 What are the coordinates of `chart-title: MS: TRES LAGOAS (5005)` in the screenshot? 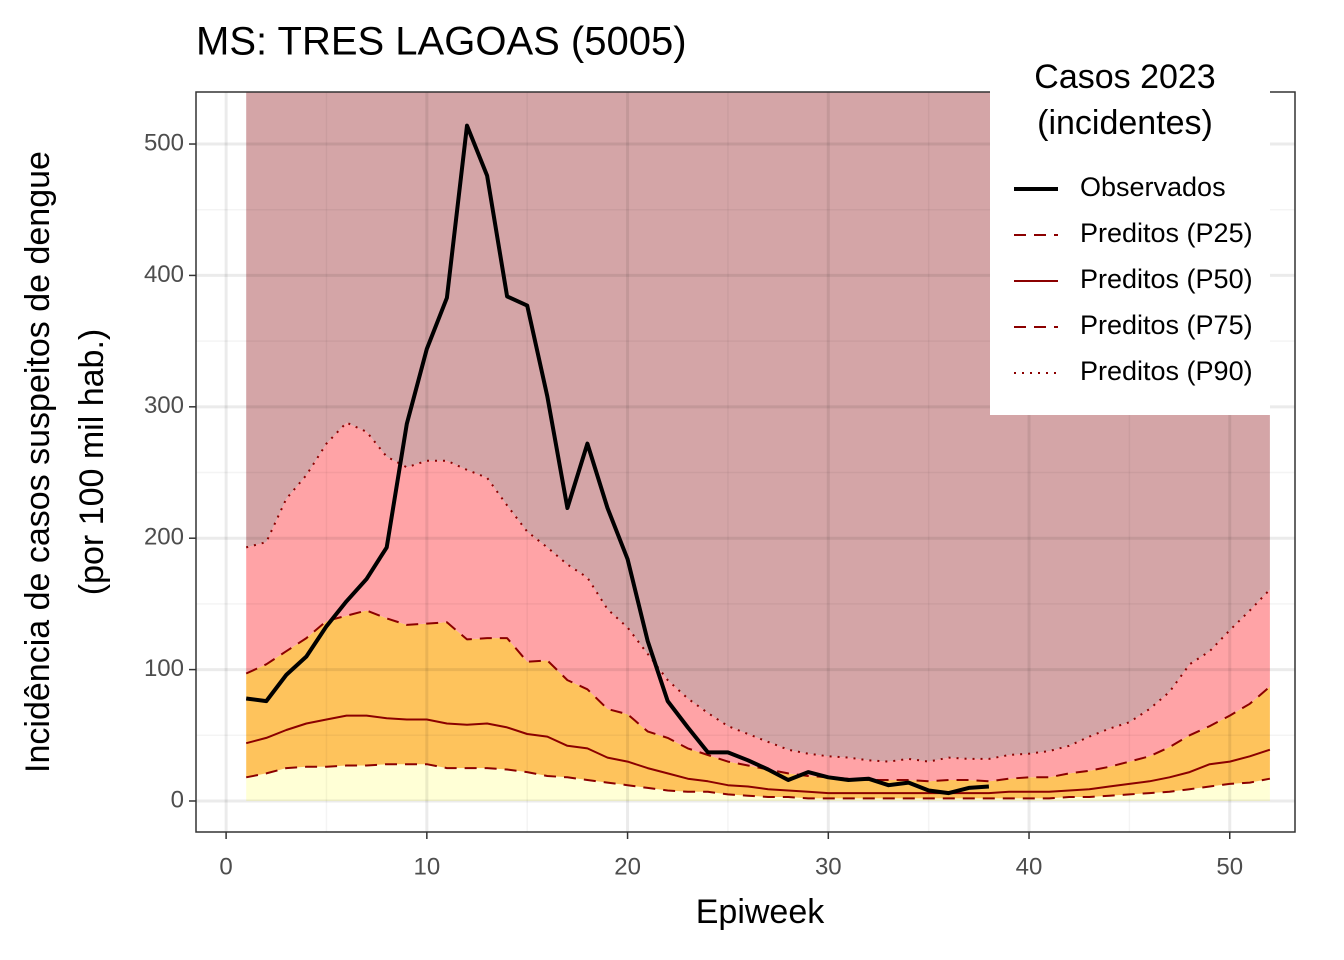 It's located at (441, 42).